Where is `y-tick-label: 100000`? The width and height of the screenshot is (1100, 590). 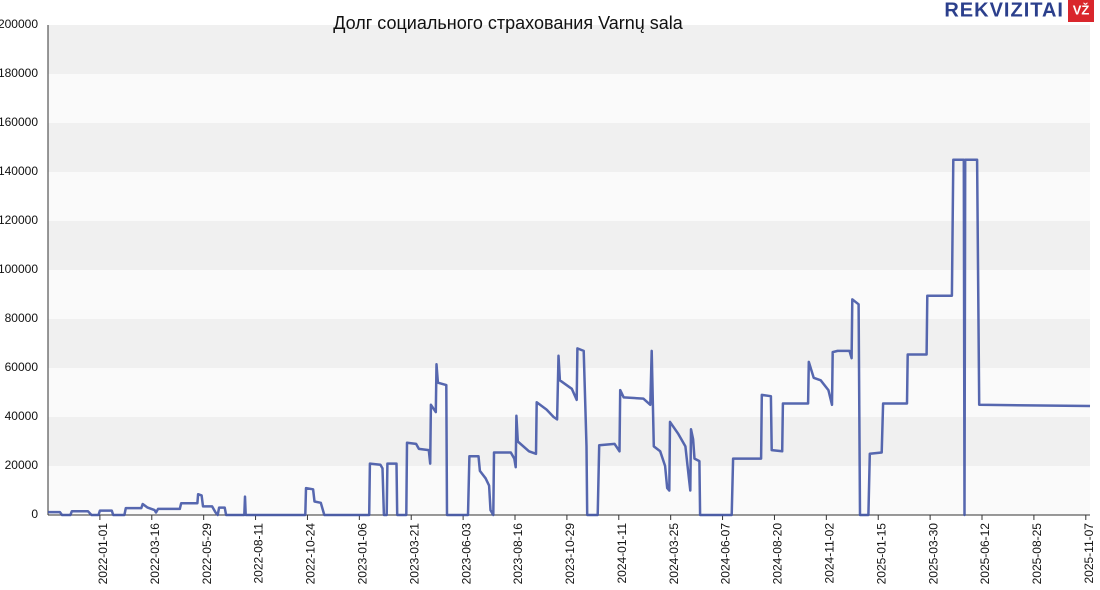 y-tick-label: 100000 is located at coordinates (19, 269).